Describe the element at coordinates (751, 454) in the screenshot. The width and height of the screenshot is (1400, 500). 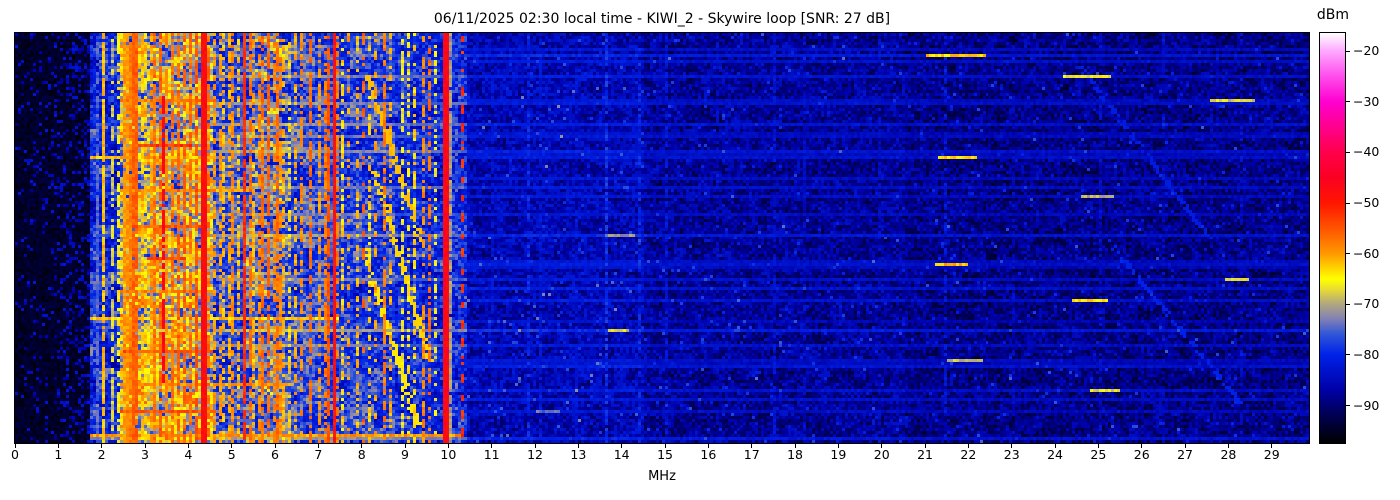
I see `x-tick-label: 17` at that location.